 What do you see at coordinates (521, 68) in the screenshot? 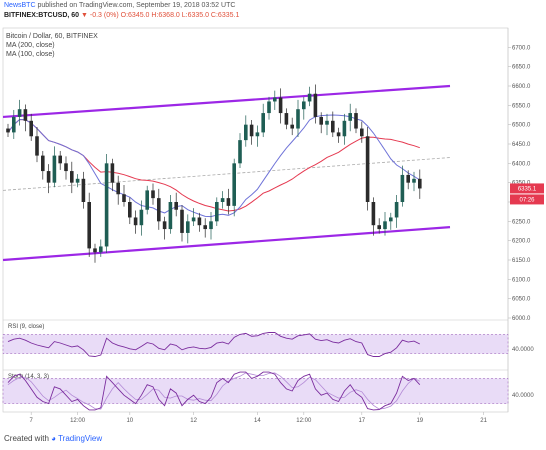
I see `y-tick-label: 6650.0` at bounding box center [521, 68].